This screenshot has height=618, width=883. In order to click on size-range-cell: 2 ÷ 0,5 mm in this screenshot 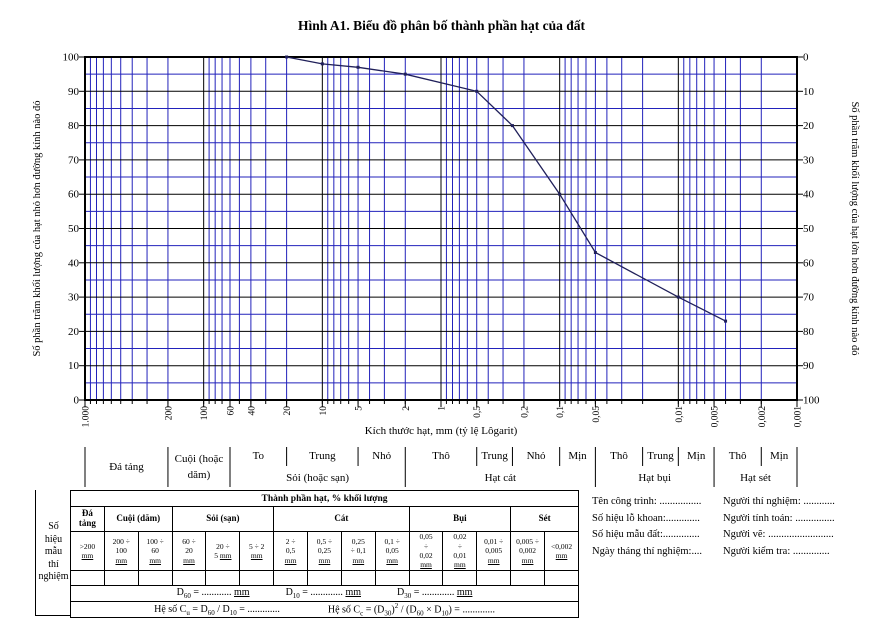, I will do `click(291, 551)`.